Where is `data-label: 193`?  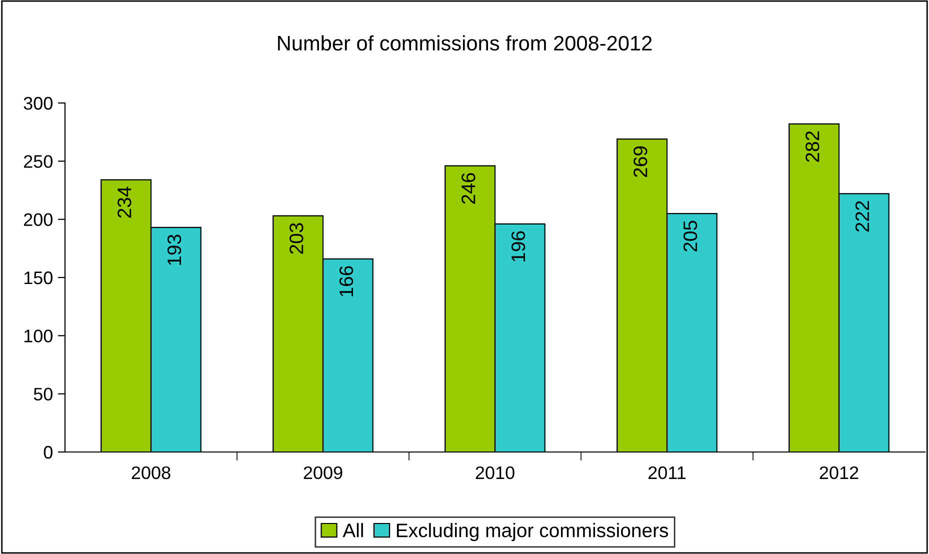
data-label: 193 is located at coordinates (174, 249).